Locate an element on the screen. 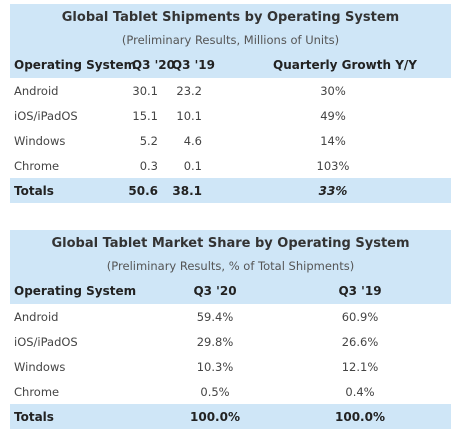  q3-20-value: 10.3% is located at coordinates (215, 367).